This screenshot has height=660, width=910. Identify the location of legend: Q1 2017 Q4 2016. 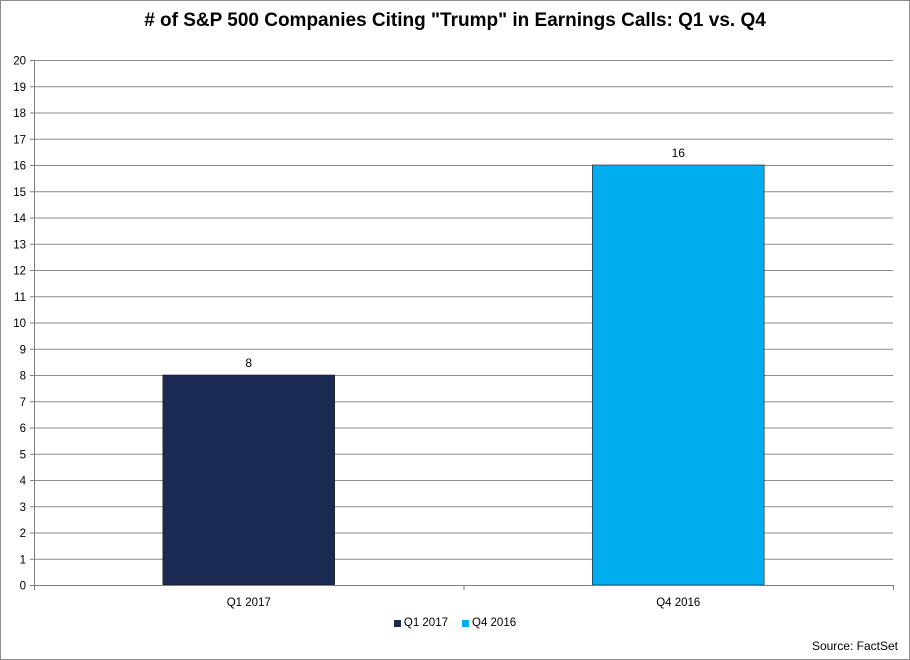
(455, 623).